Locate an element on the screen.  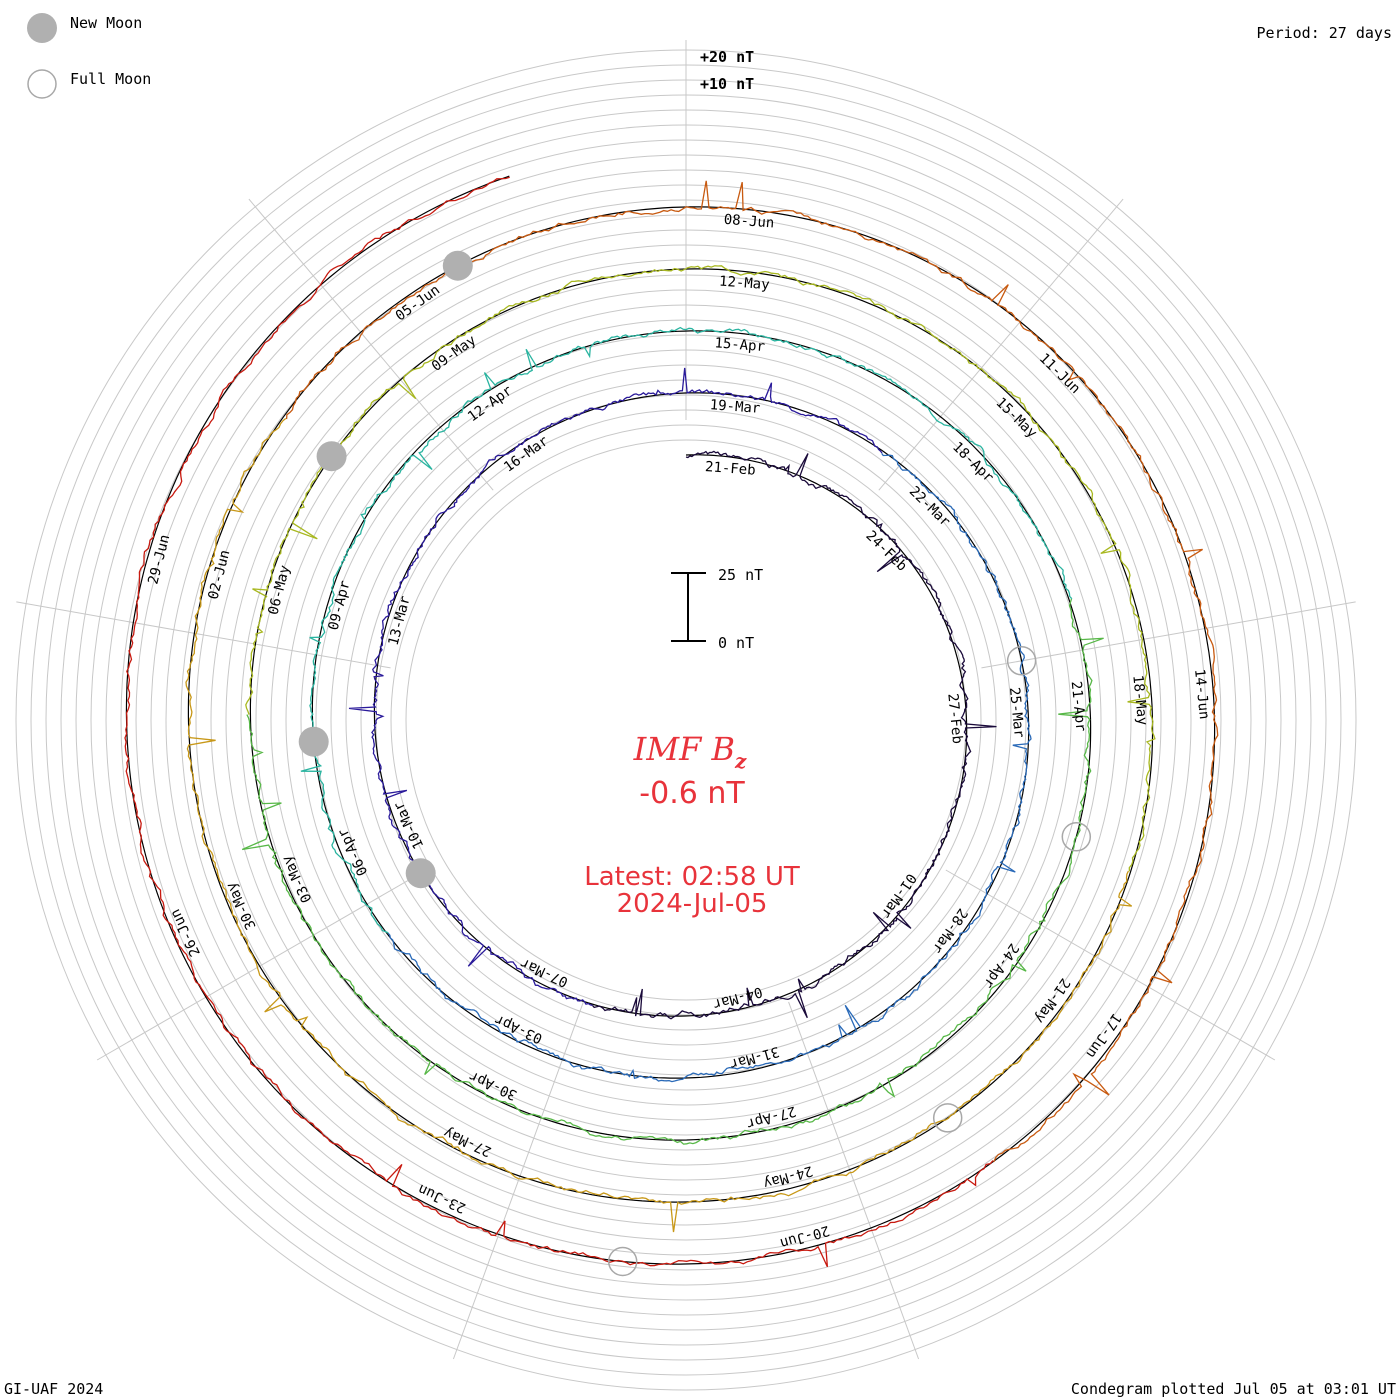
date-label: 09-Apr is located at coordinates (340, 605).